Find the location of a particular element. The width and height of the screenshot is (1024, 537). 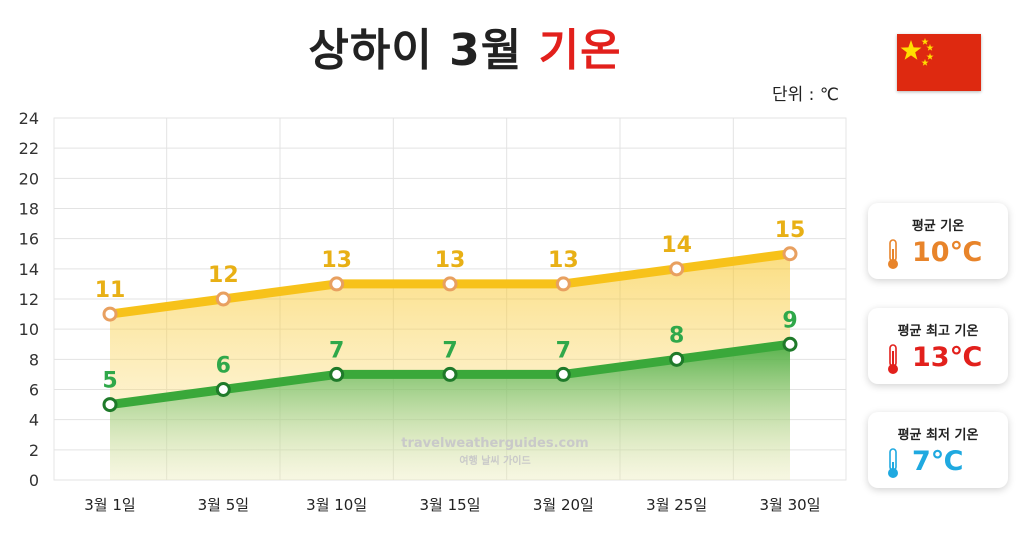

chart-title: 상하이 3월 기온 is located at coordinates (465, 46).